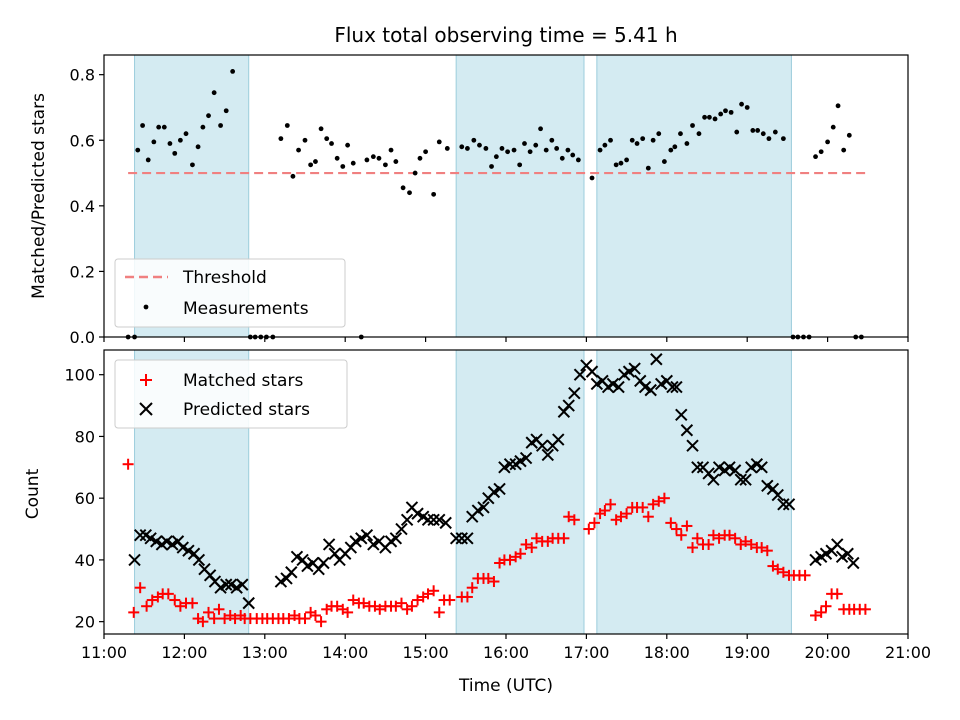  I want to click on x-tick-label-8: 19:00, so click(747, 652).